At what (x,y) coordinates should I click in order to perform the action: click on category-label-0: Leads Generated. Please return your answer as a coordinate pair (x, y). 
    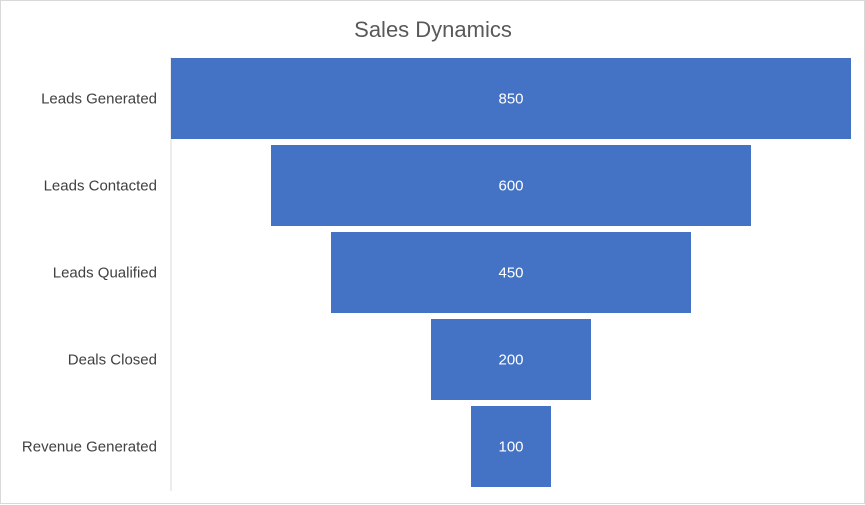
    Looking at the image, I should click on (99, 99).